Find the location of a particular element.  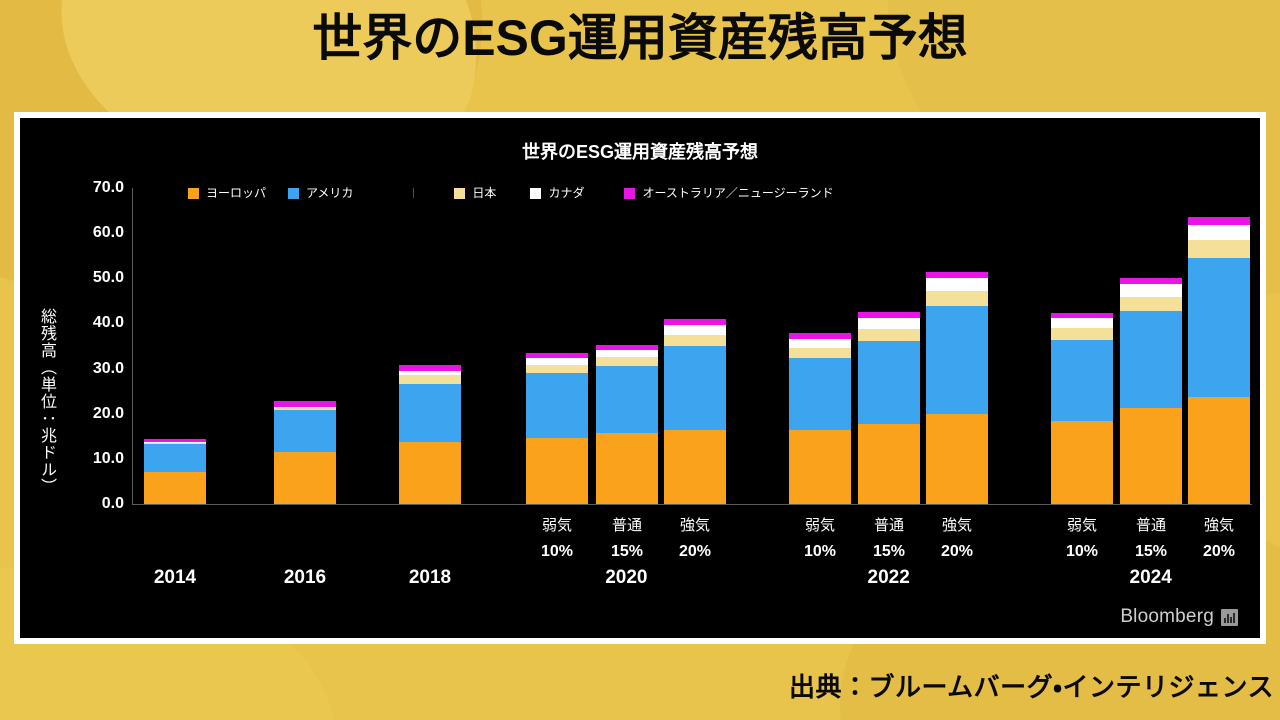

bloomberg-terminal-icon is located at coordinates (1229, 617).